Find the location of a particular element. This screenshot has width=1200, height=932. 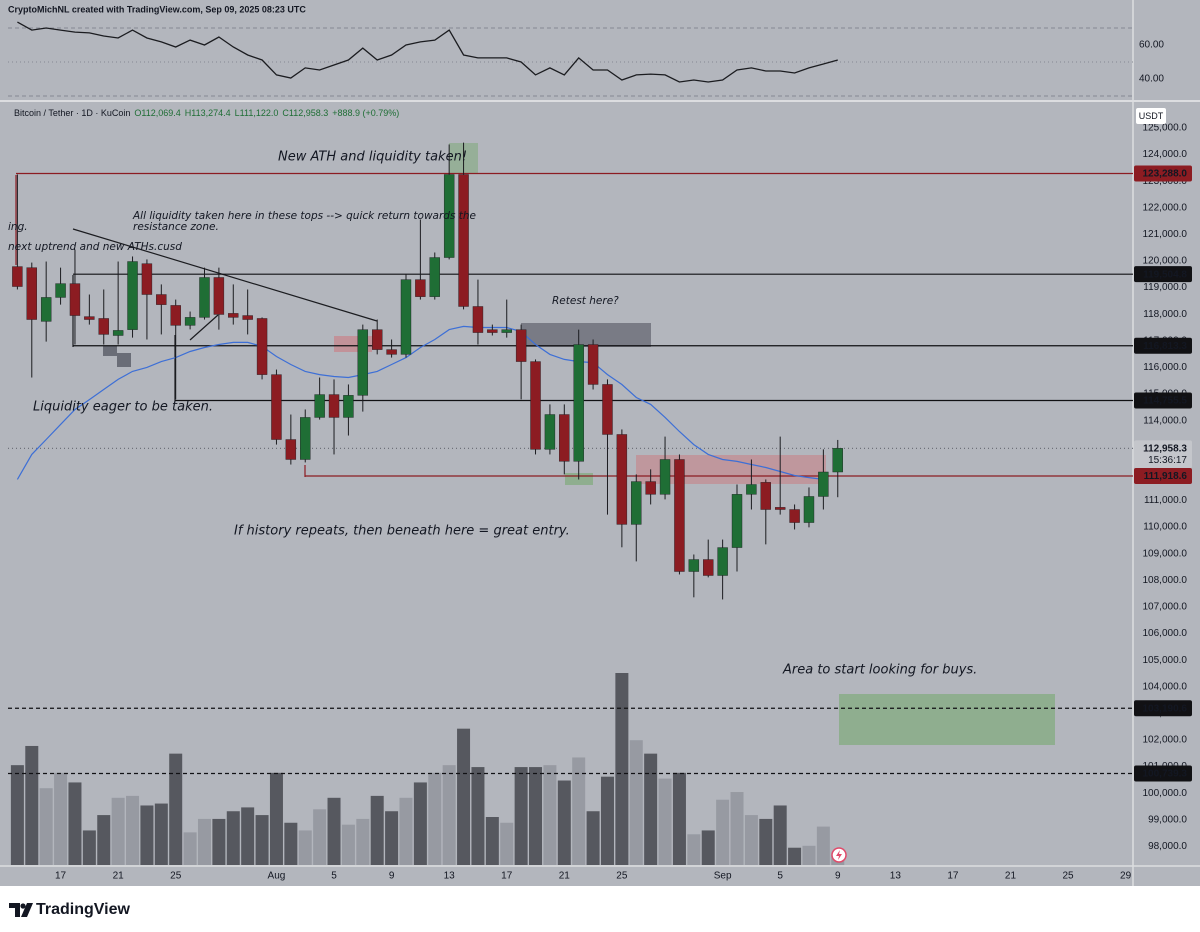

y-tick-label: 102,000.0 is located at coordinates (1165, 740).